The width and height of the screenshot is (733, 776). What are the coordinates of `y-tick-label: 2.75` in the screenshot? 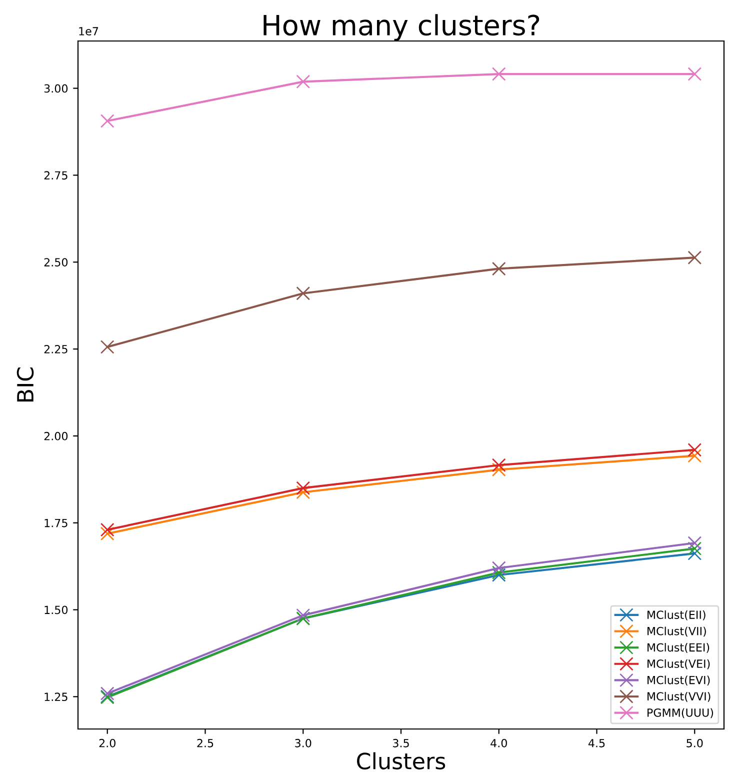 It's located at (56, 175).